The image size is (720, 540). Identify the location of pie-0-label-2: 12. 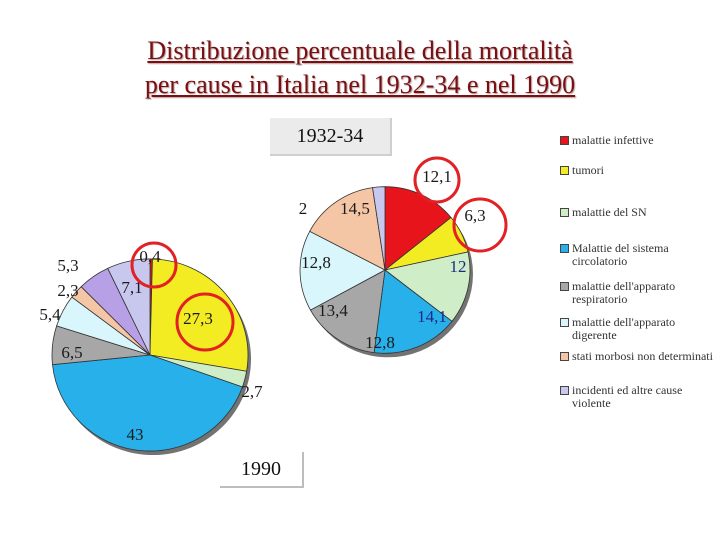
(458, 266).